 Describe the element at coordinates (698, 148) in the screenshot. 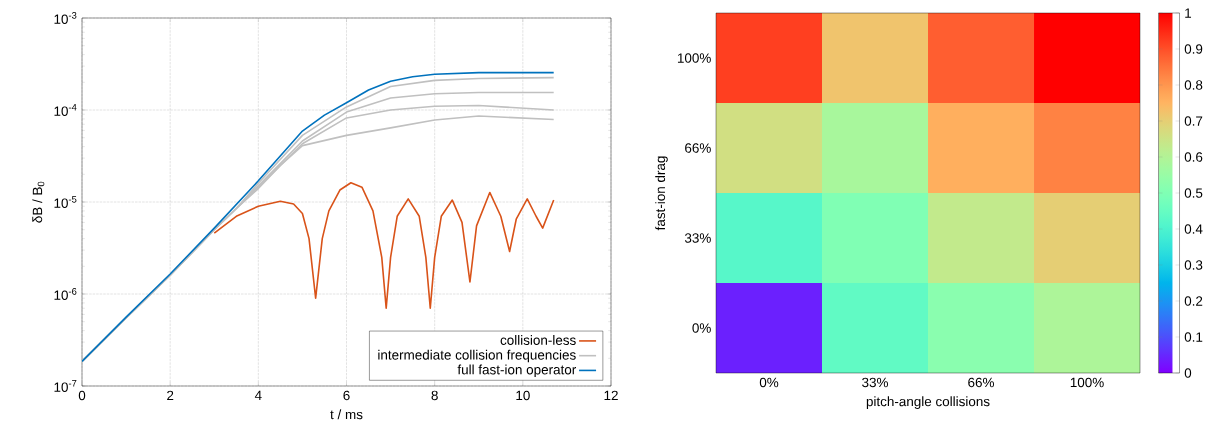

I see `y-tick-label: 66%` at that location.